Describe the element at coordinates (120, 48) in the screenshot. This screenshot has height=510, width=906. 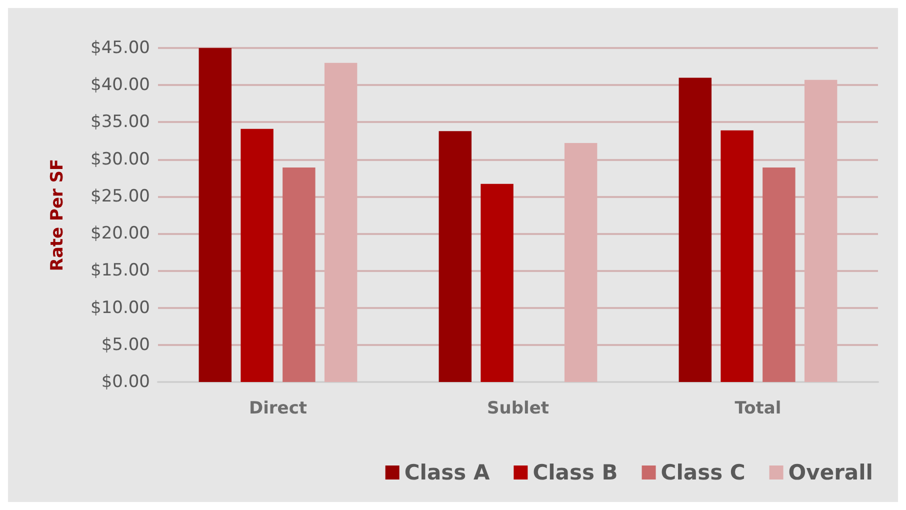
I see `y-tick-label: $45.00` at that location.